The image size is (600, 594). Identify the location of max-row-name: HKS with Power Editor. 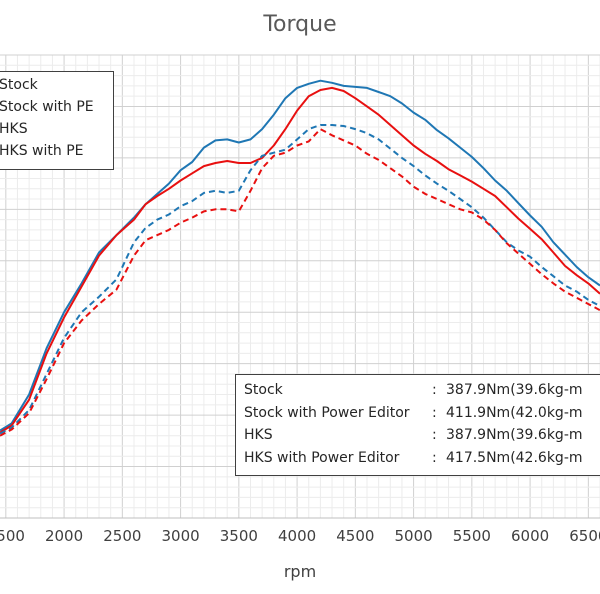
(322, 457).